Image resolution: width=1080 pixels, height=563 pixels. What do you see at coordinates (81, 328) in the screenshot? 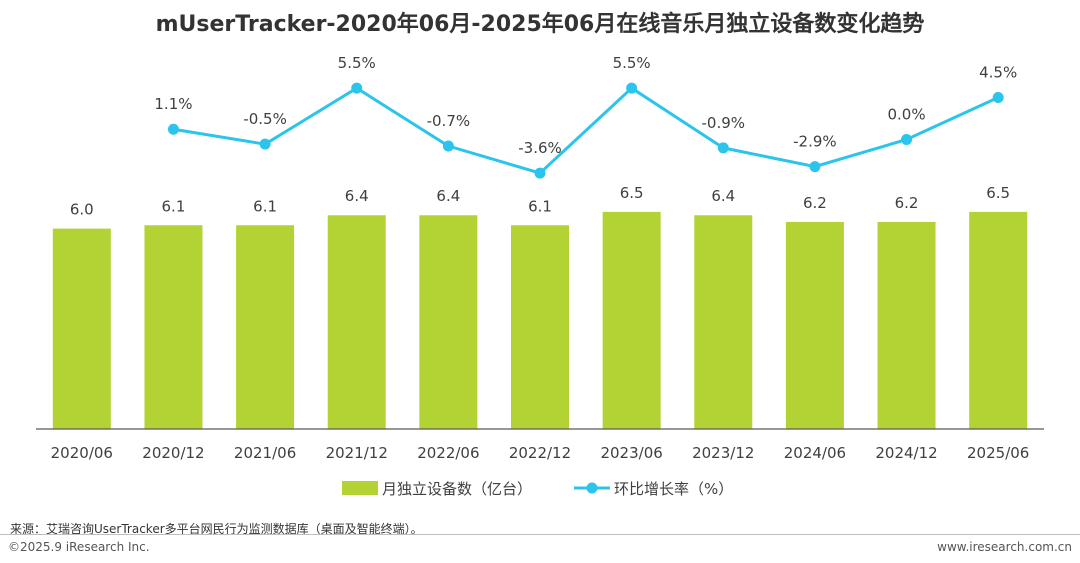
I see `bar-2020/06` at bounding box center [81, 328].